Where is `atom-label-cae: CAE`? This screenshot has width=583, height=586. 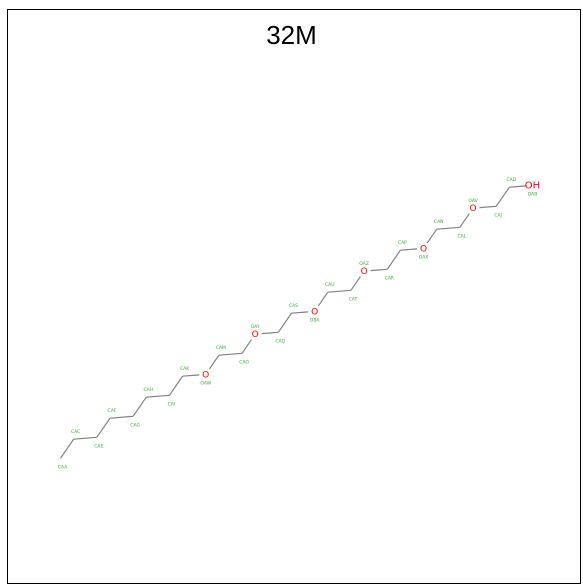 atom-label-cae: CAE is located at coordinates (98, 446).